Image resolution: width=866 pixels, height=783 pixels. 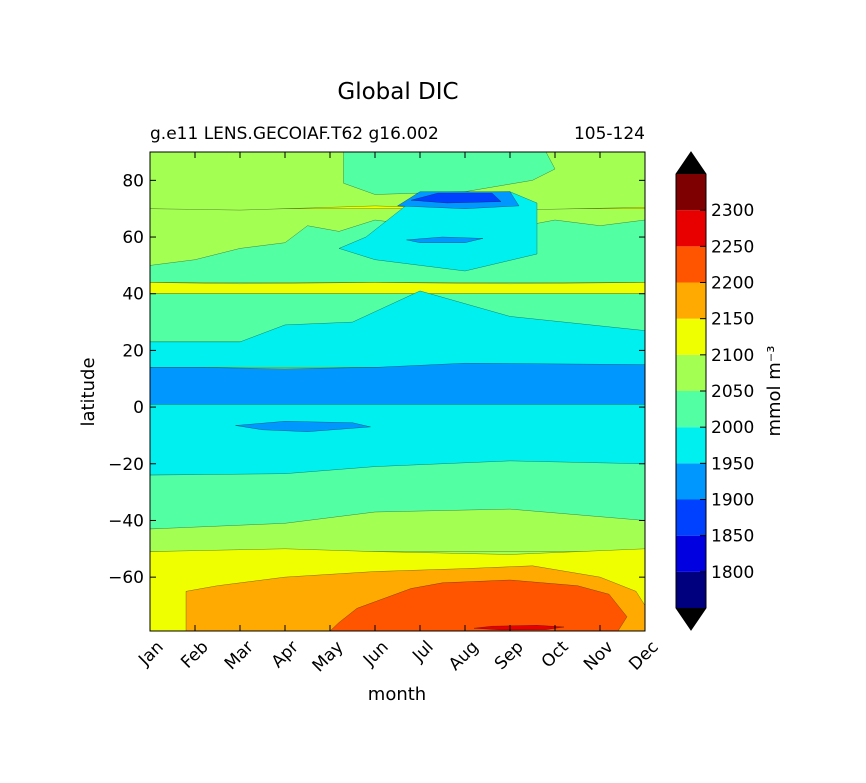 What do you see at coordinates (397, 92) in the screenshot?
I see `chart-title: Global DIC` at bounding box center [397, 92].